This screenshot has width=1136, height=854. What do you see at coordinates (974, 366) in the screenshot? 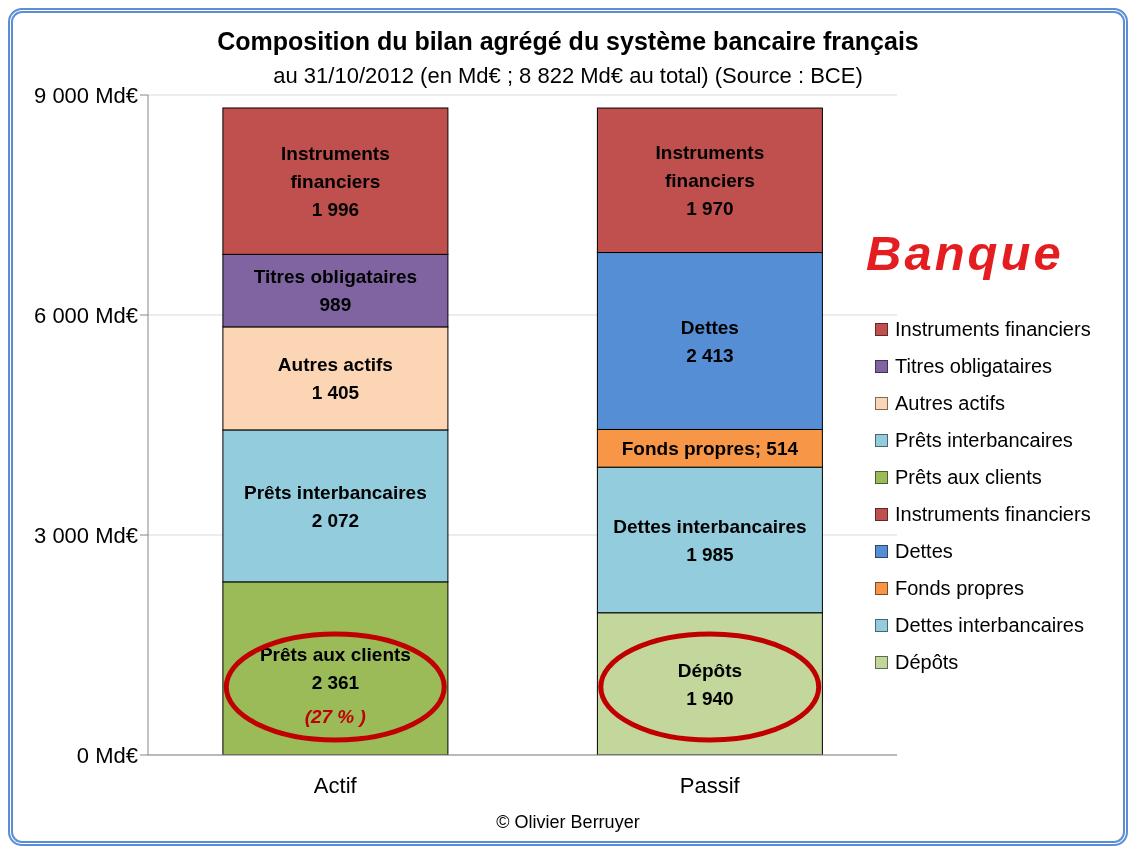
I see `legend-label: Titres obligataires` at bounding box center [974, 366].